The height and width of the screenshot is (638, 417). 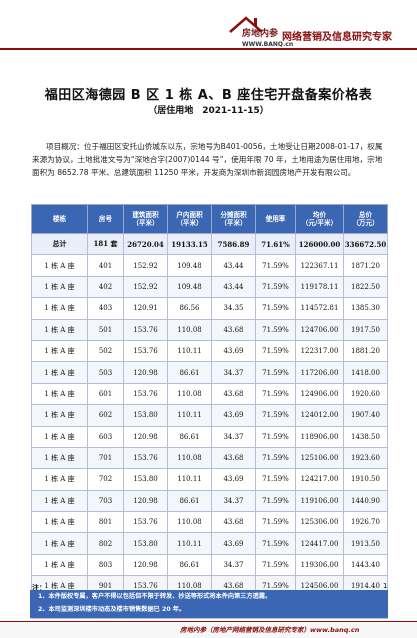 I want to click on table-cell: 109.48, so click(x=189, y=265).